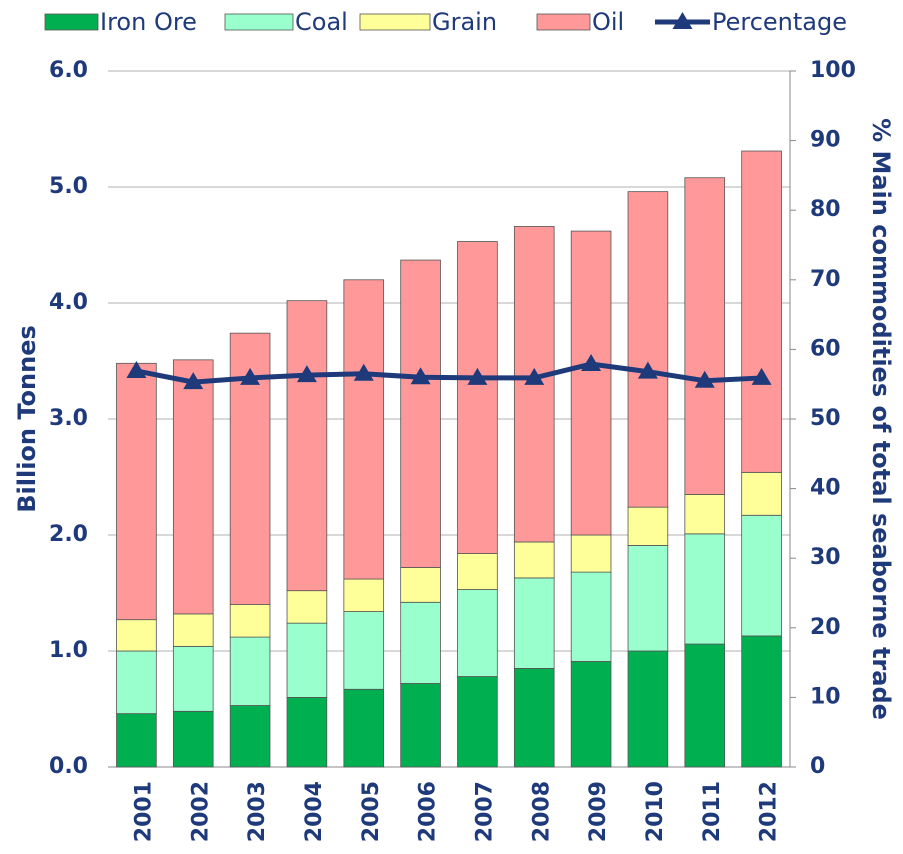 Image resolution: width=903 pixels, height=854 pixels. What do you see at coordinates (598, 811) in the screenshot?
I see `x-tick-label: 2009` at bounding box center [598, 811].